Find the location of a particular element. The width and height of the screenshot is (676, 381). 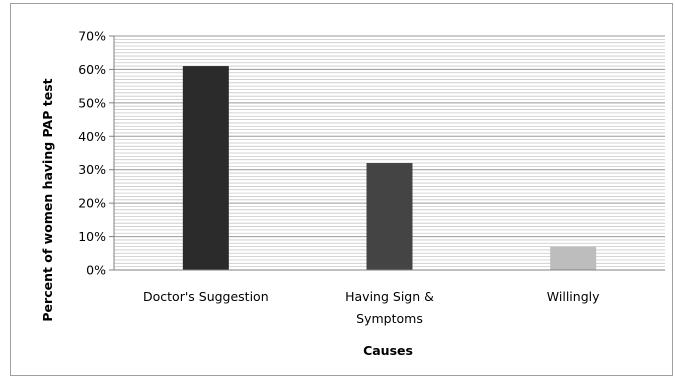

y-axis-title: Percent of women having PAP test is located at coordinates (47, 199).